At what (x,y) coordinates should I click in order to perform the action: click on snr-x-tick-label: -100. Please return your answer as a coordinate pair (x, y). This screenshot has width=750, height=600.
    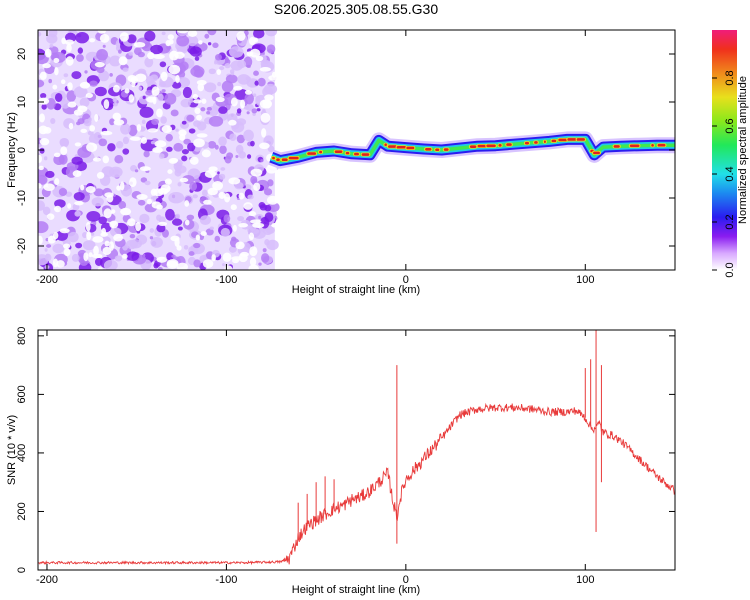
    Looking at the image, I should click on (226, 580).